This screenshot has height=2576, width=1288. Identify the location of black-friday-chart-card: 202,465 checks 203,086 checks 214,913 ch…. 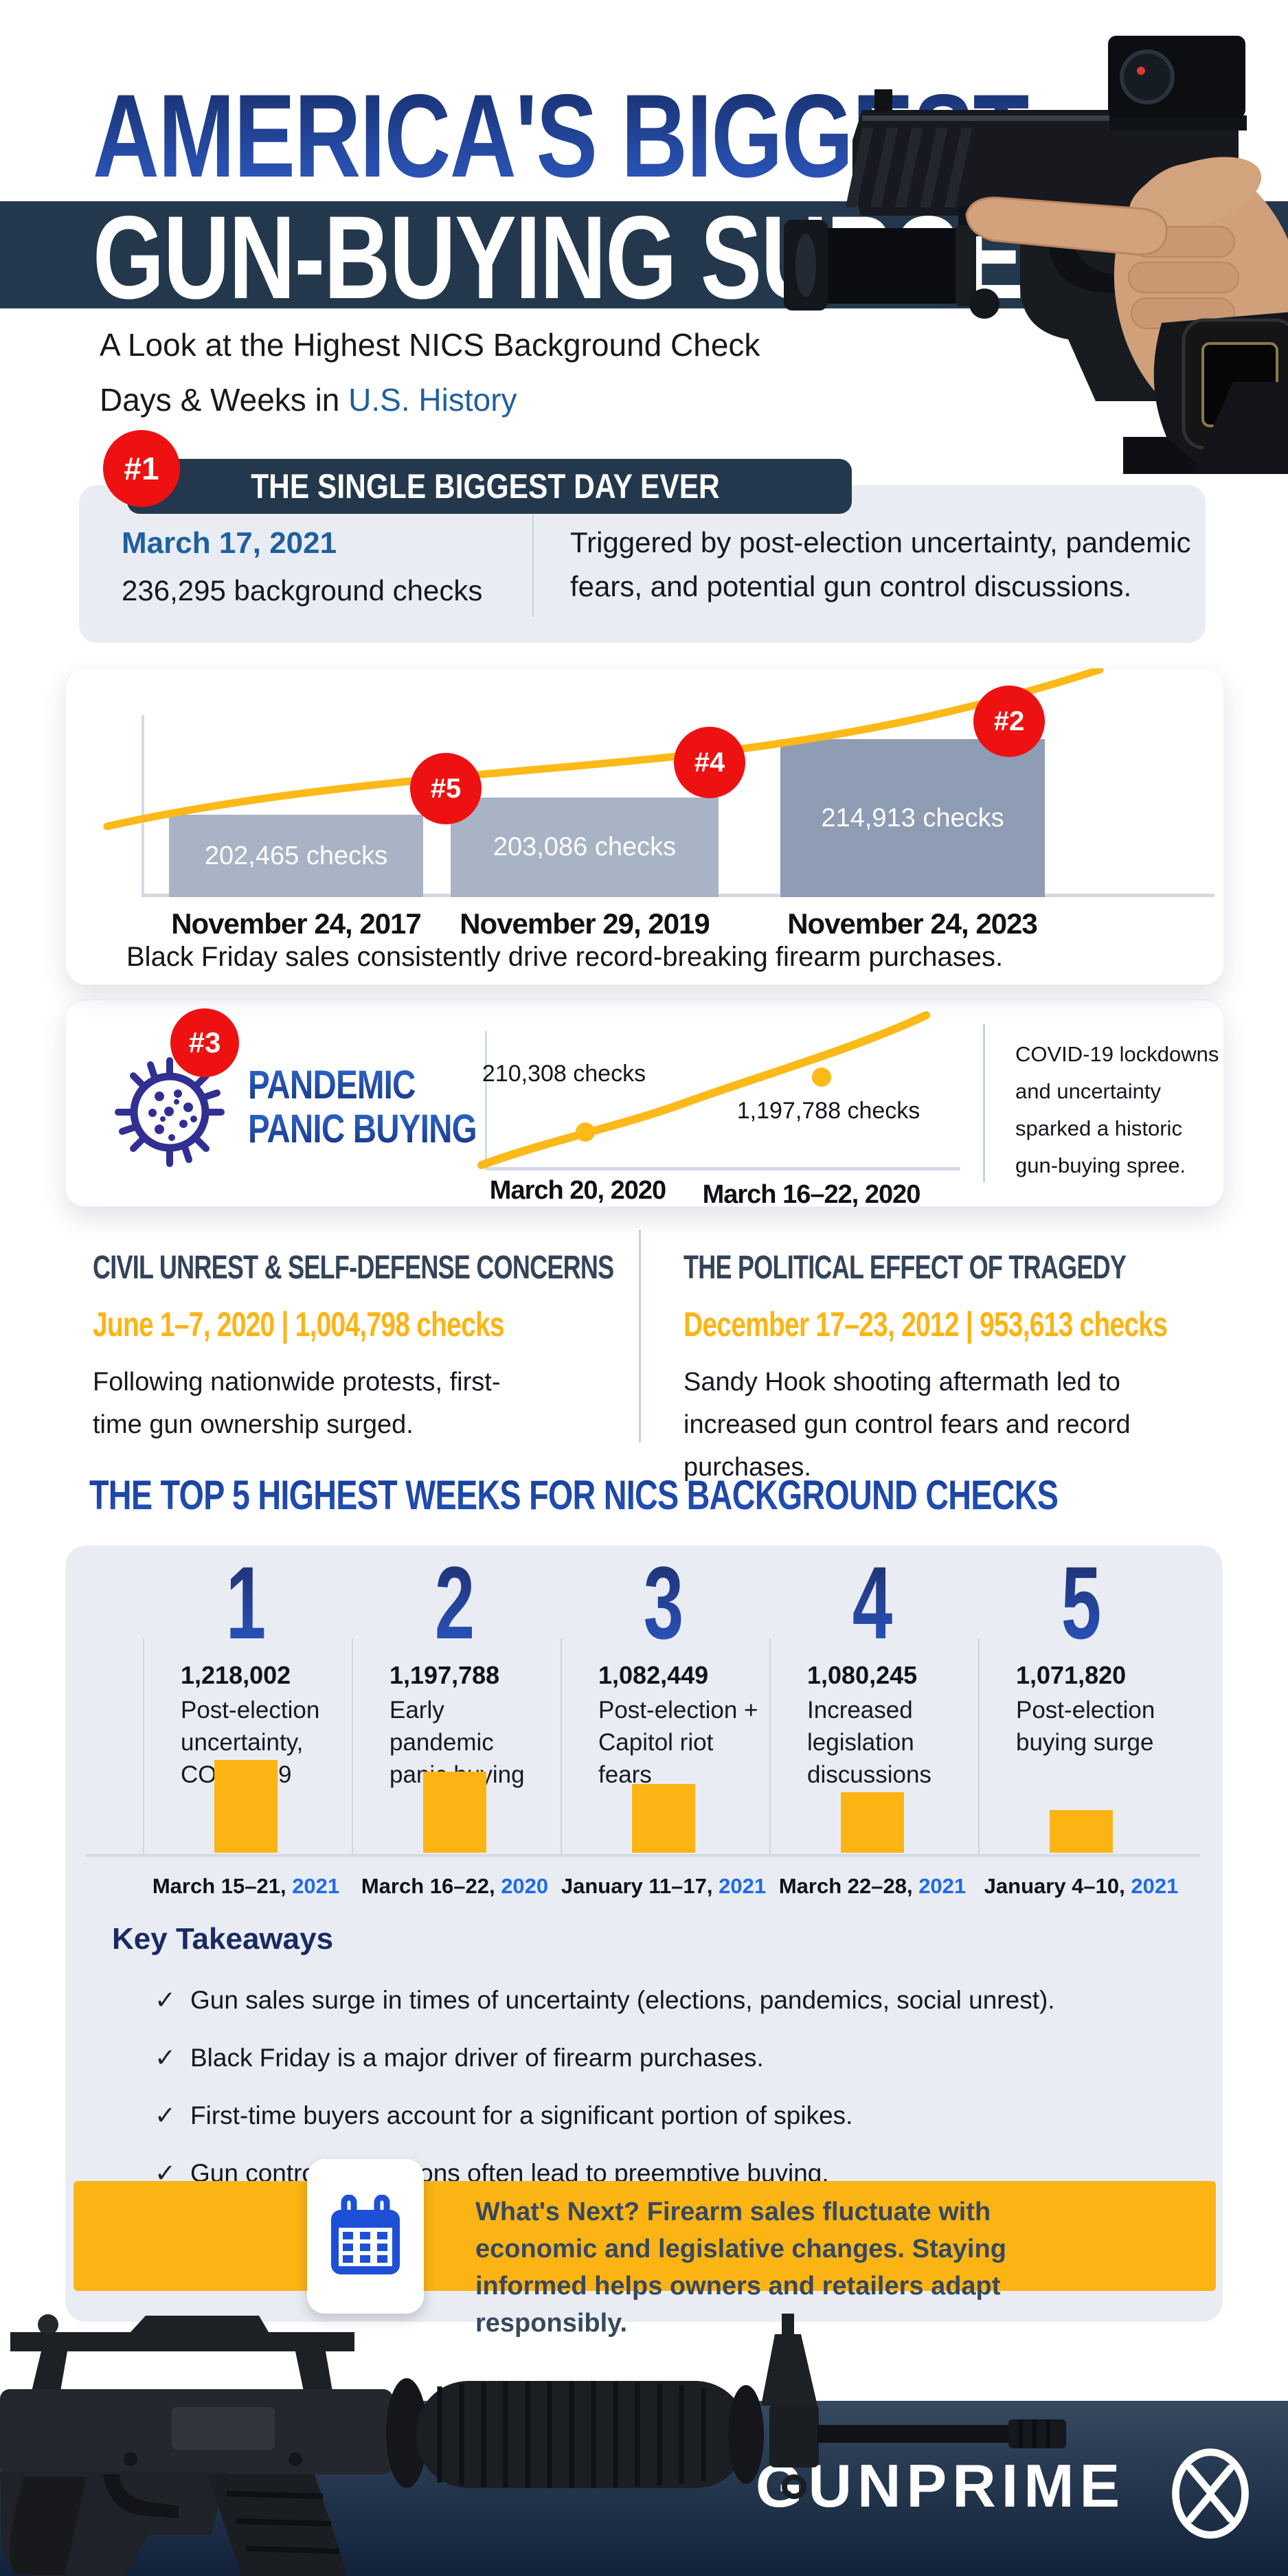
(644, 826).